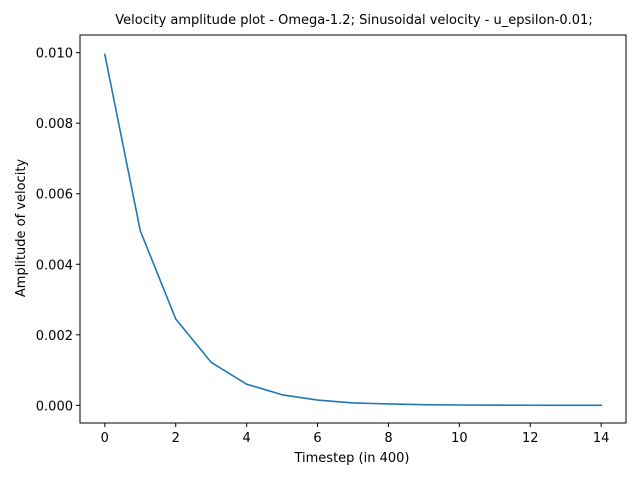 This screenshot has height=480, width=640. Describe the element at coordinates (459, 438) in the screenshot. I see `x-tick-label: 10` at that location.